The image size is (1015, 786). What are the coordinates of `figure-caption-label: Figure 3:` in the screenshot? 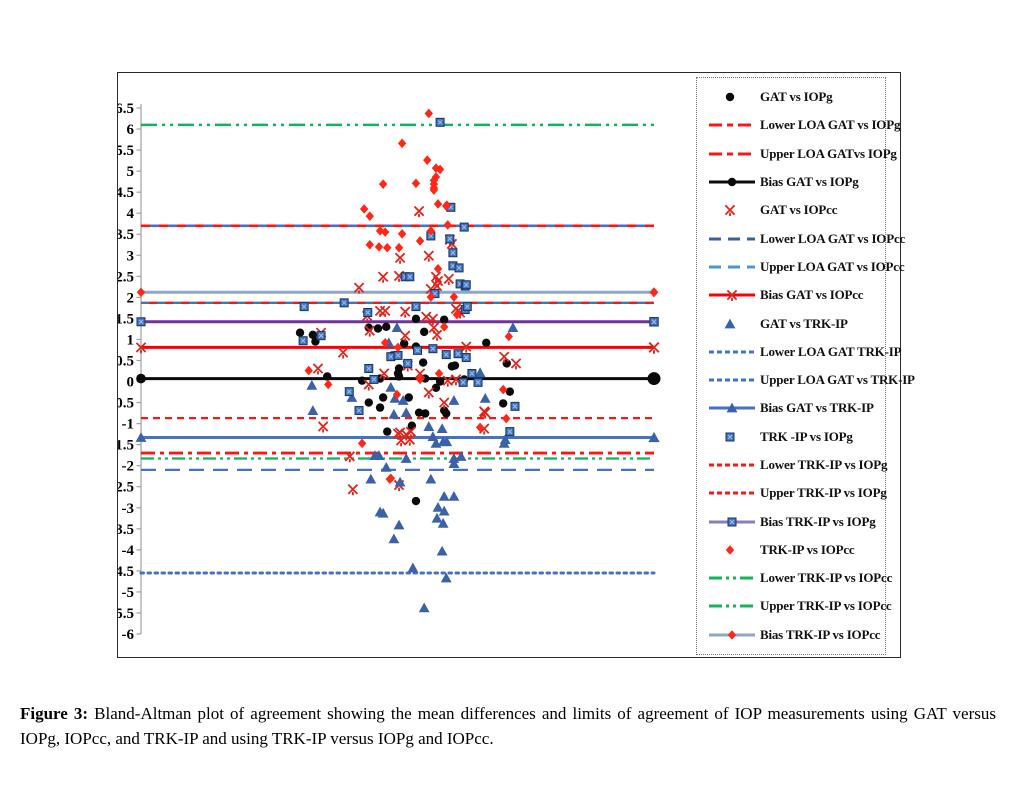 It's located at (54, 713).